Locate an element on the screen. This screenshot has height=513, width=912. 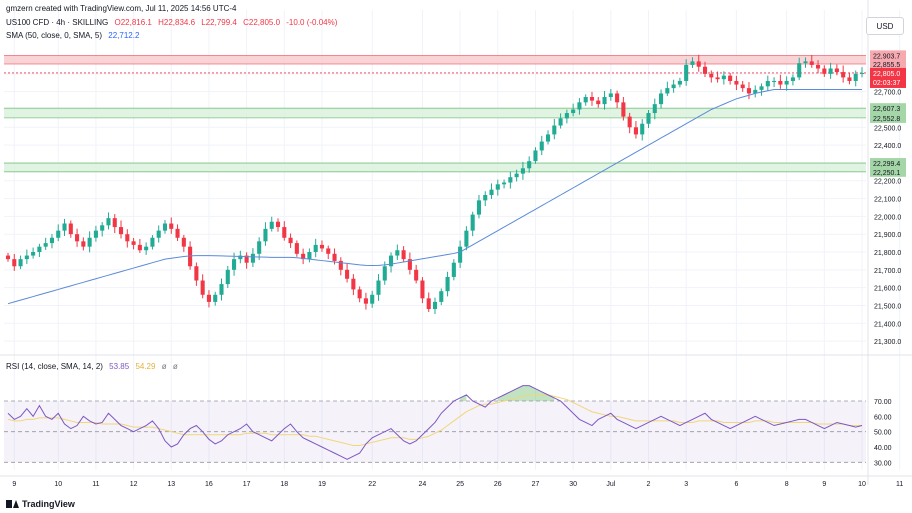
time-tick-label: 26 is located at coordinates (498, 484).